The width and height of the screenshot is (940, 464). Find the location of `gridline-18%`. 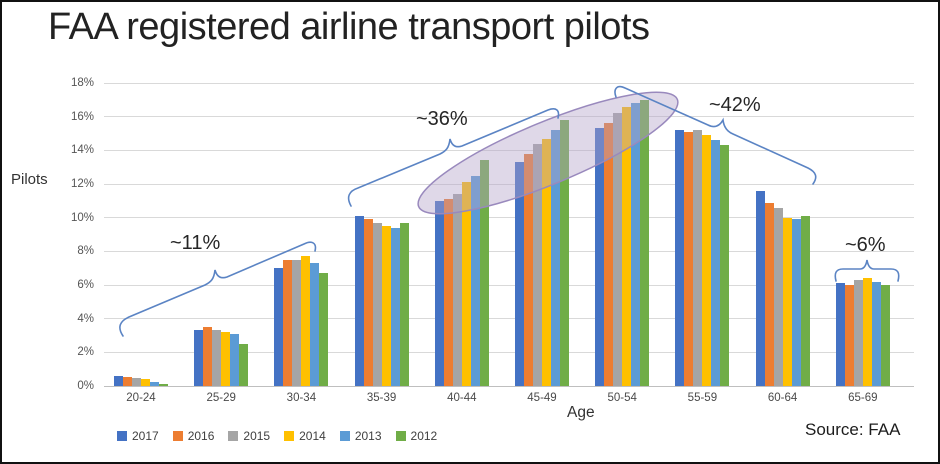

gridline-18% is located at coordinates (509, 83).